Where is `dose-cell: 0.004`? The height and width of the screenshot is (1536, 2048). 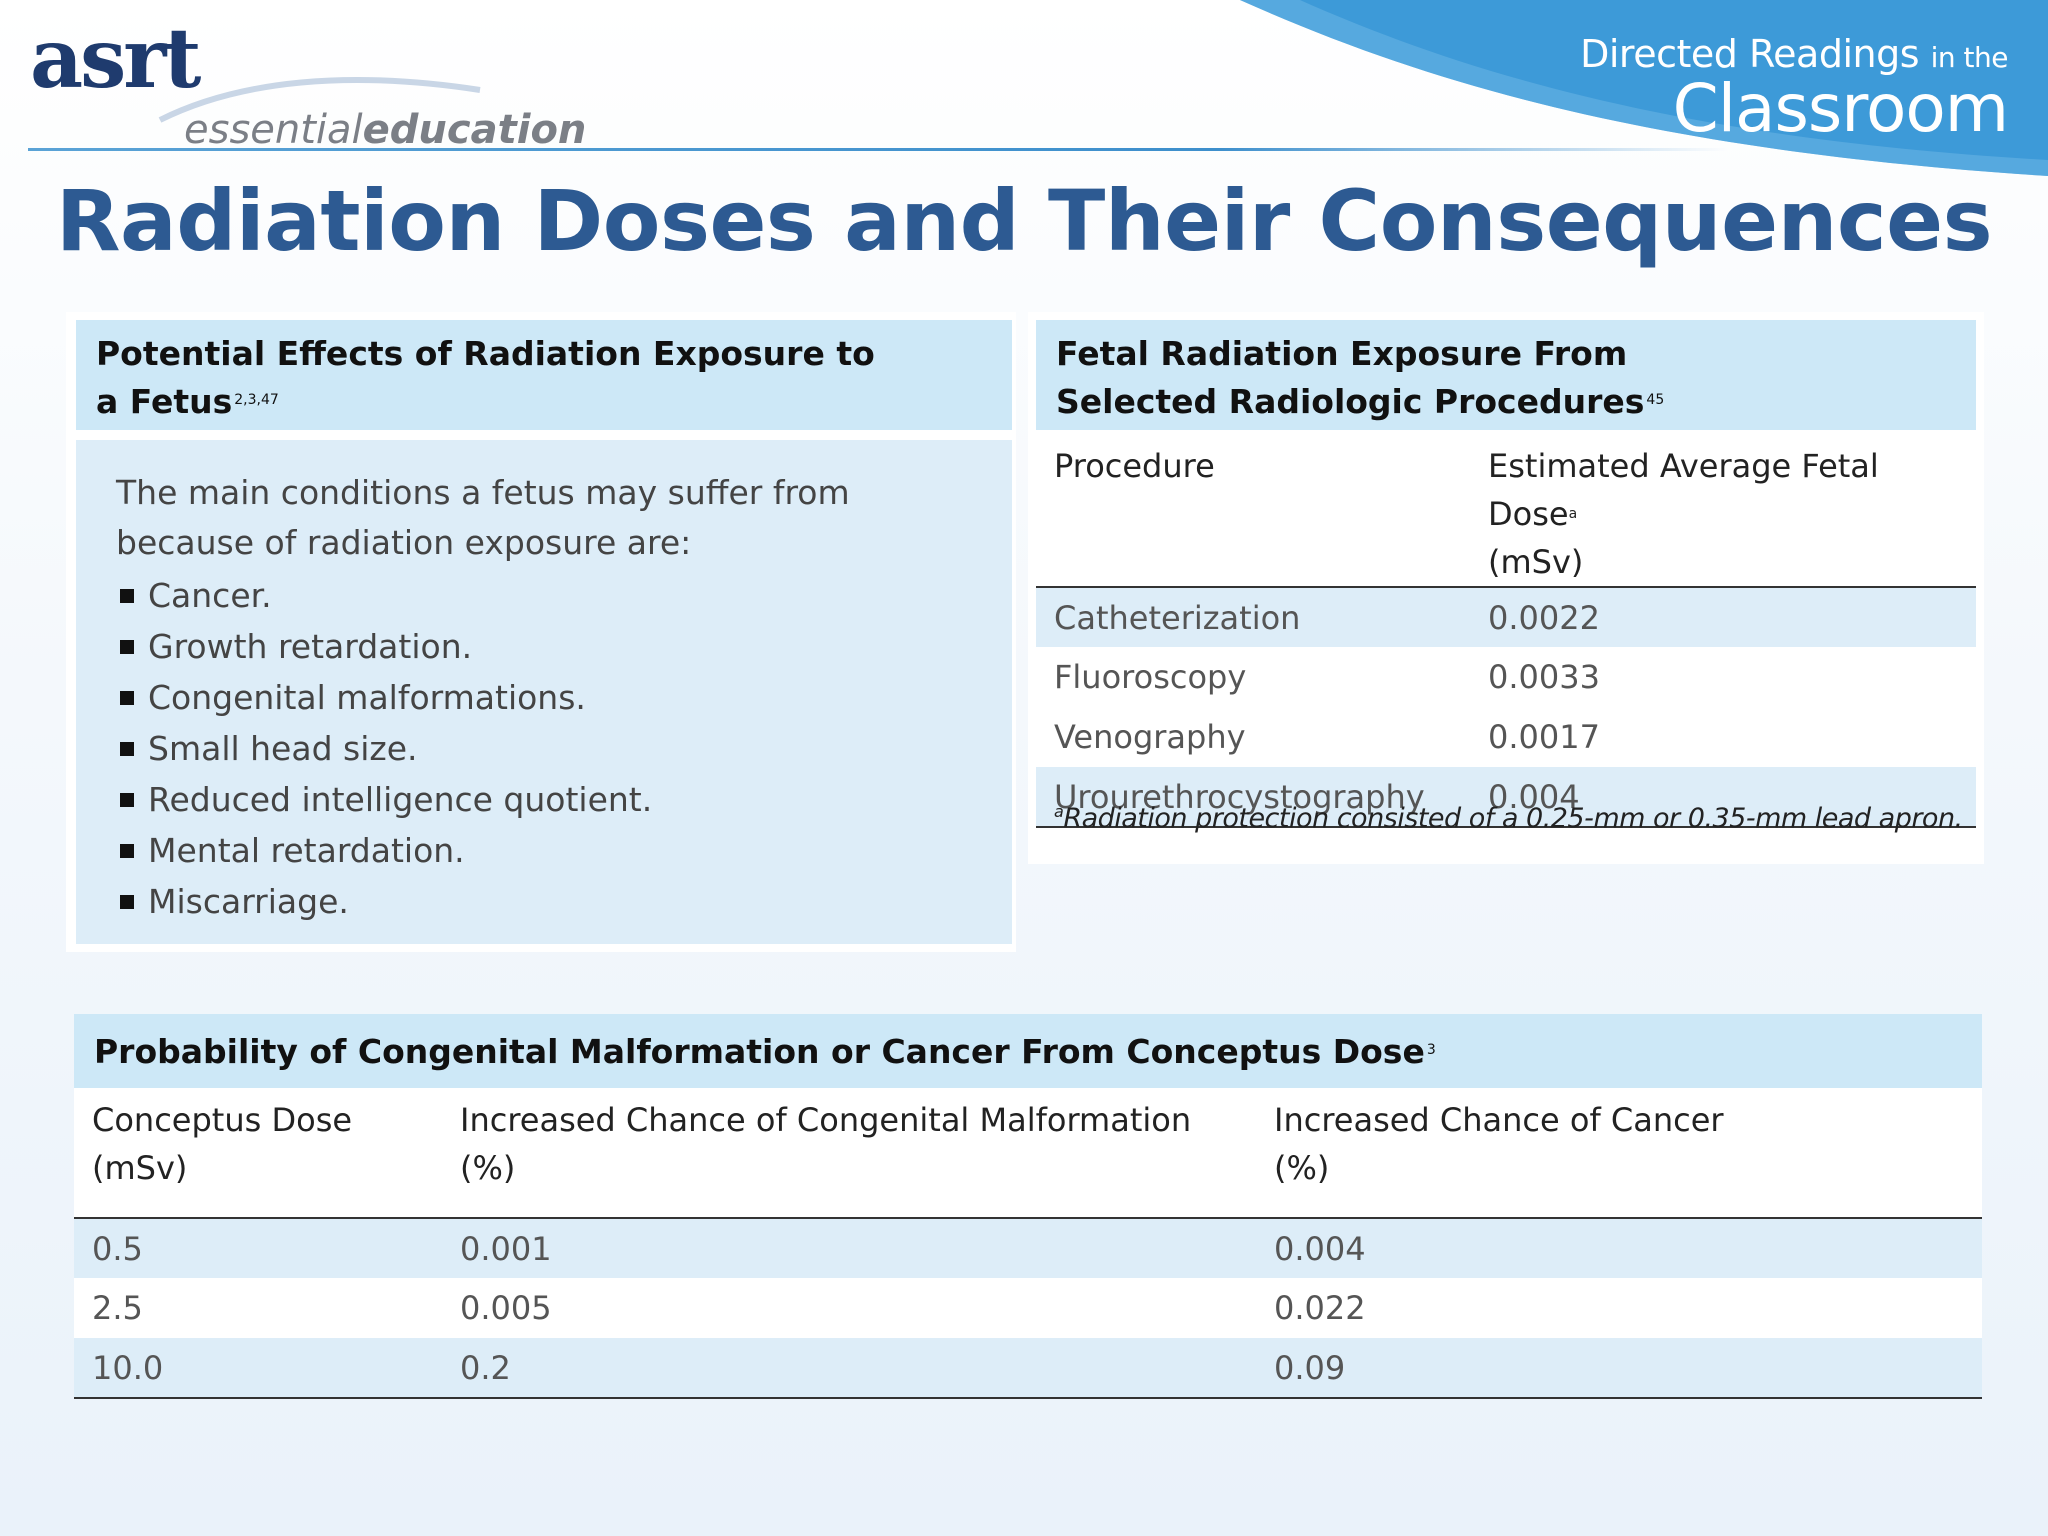 dose-cell: 0.004 is located at coordinates (1723, 797).